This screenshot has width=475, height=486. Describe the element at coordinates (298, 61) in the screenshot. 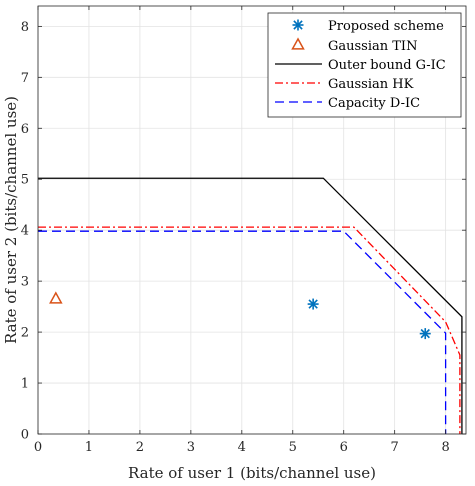

I see `legend-keys` at that location.